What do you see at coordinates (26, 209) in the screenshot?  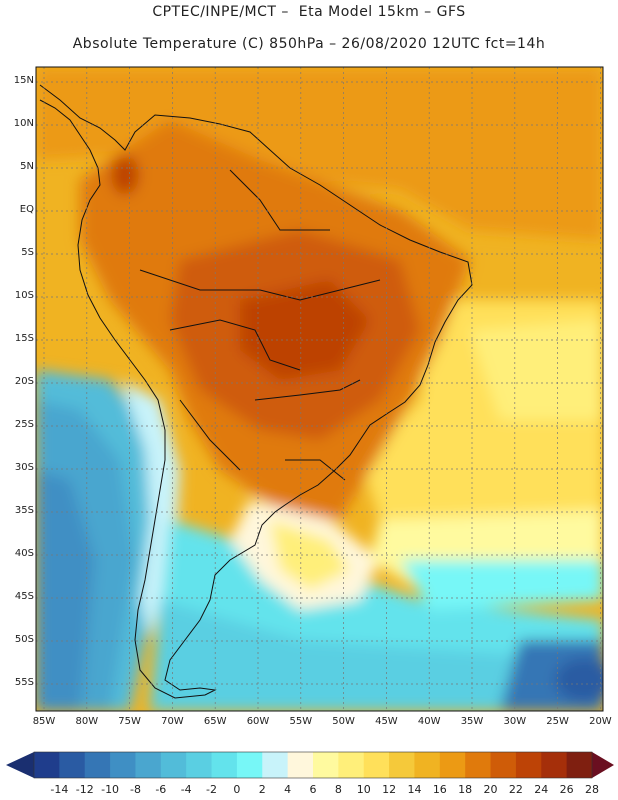 I see `lat-label: EQ` at bounding box center [26, 209].